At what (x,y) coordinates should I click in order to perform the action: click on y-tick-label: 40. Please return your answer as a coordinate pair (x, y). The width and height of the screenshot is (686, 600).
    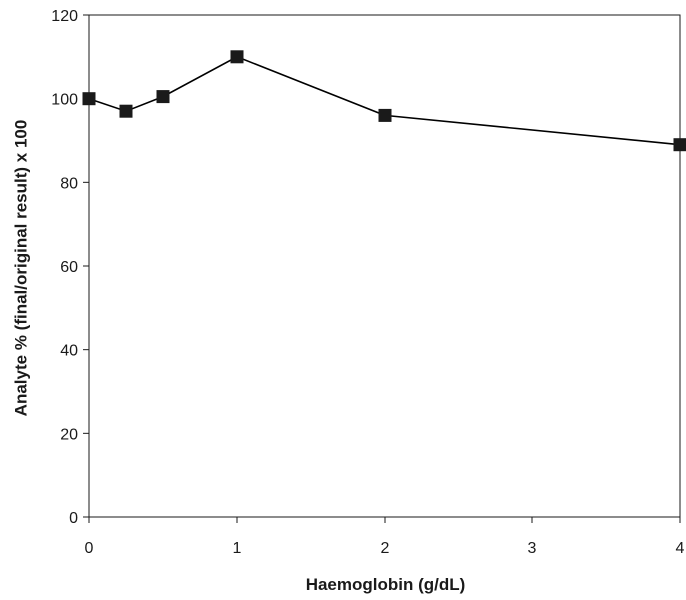
    Looking at the image, I should click on (69, 351).